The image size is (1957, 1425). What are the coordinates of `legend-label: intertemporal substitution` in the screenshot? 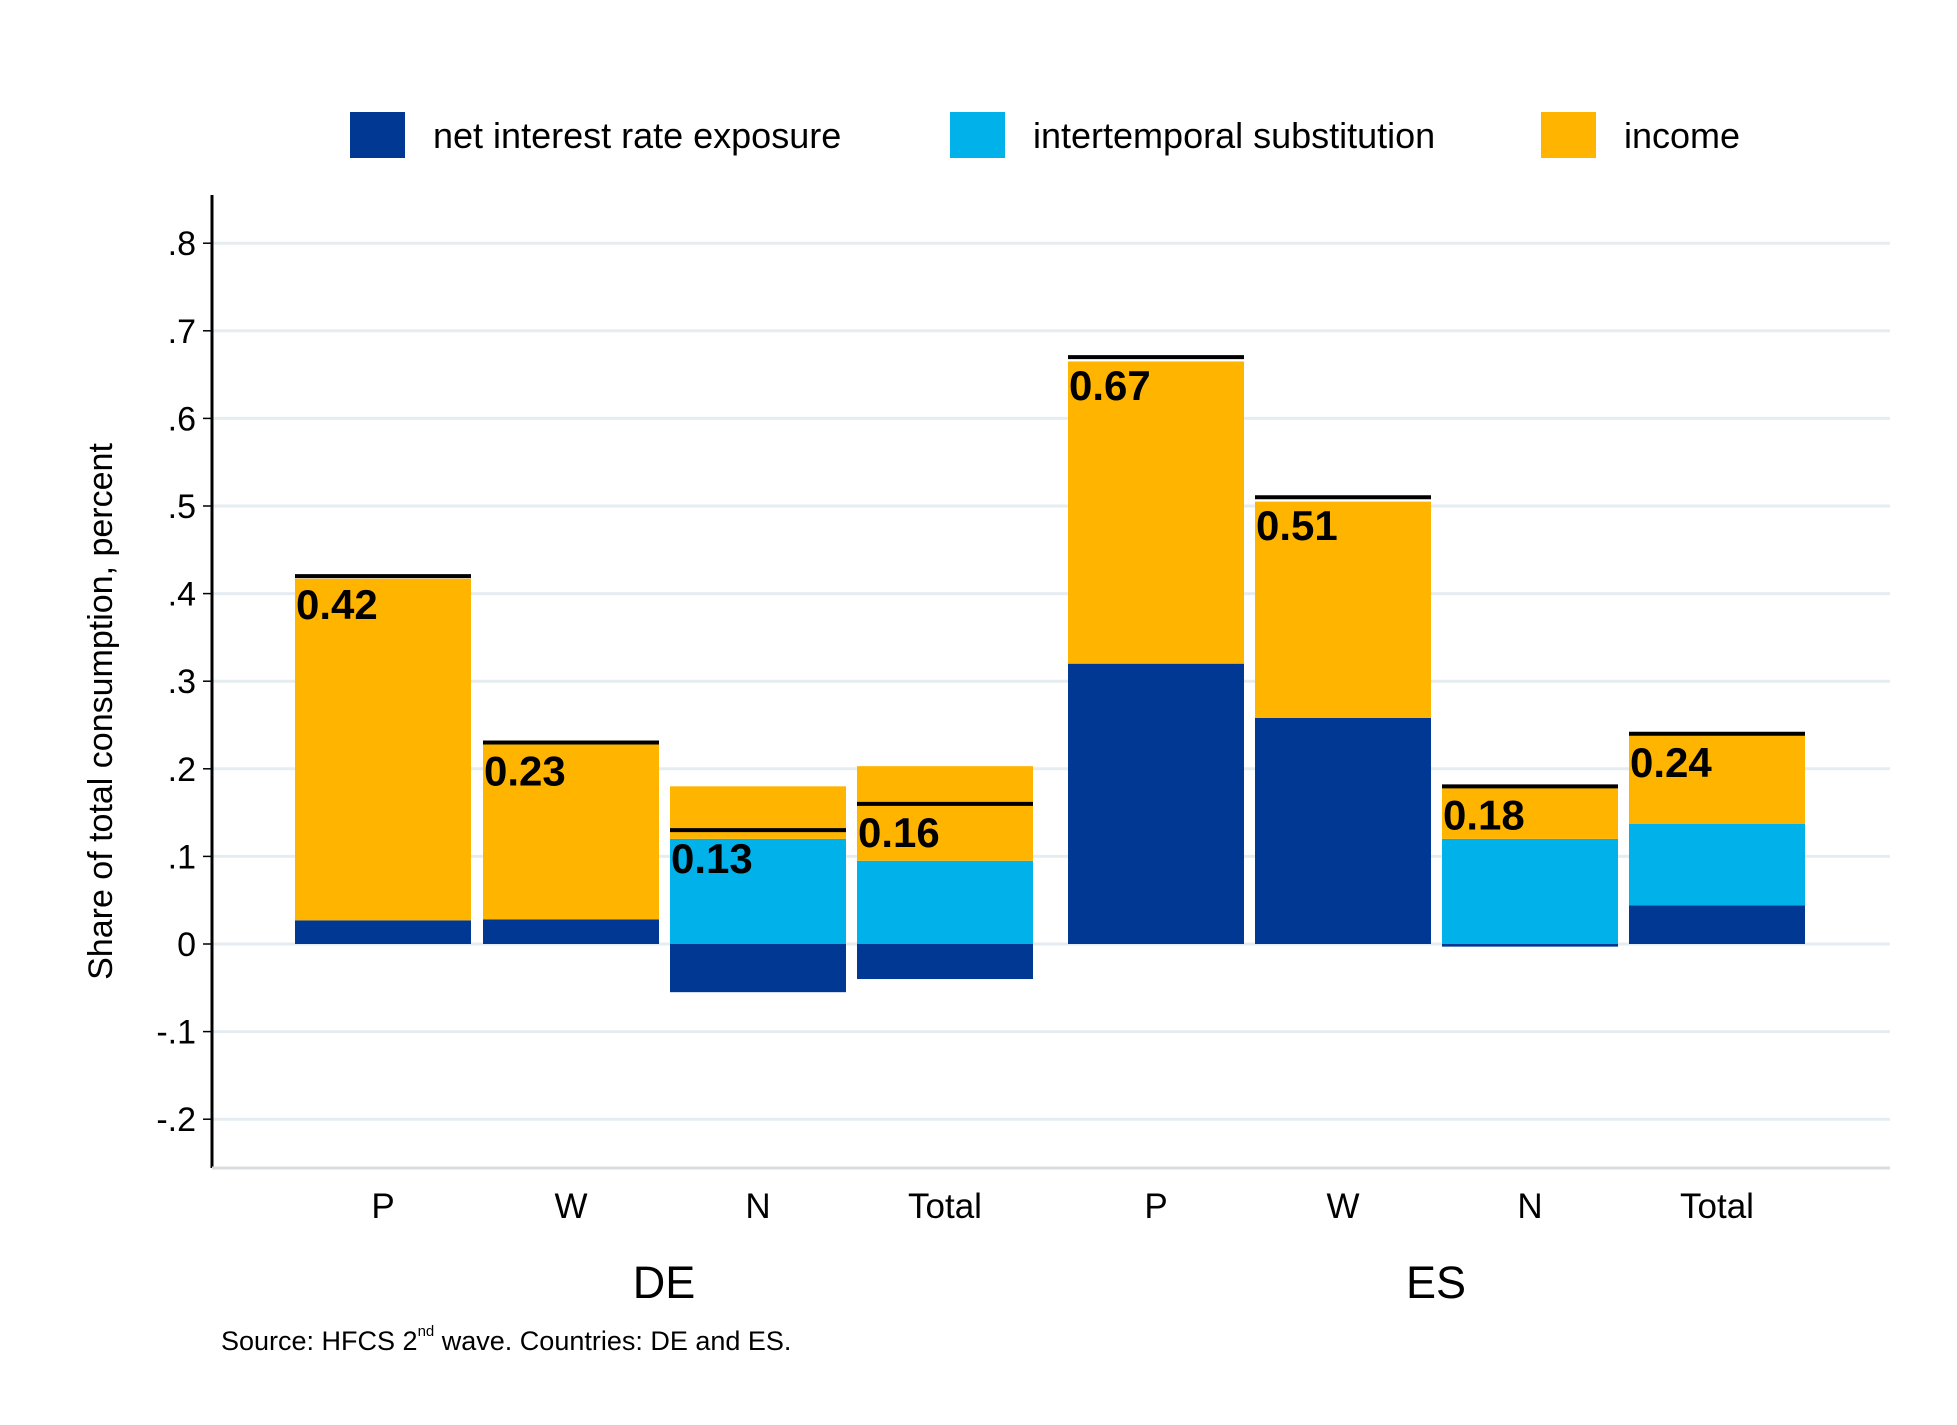 It's located at (1234, 135).